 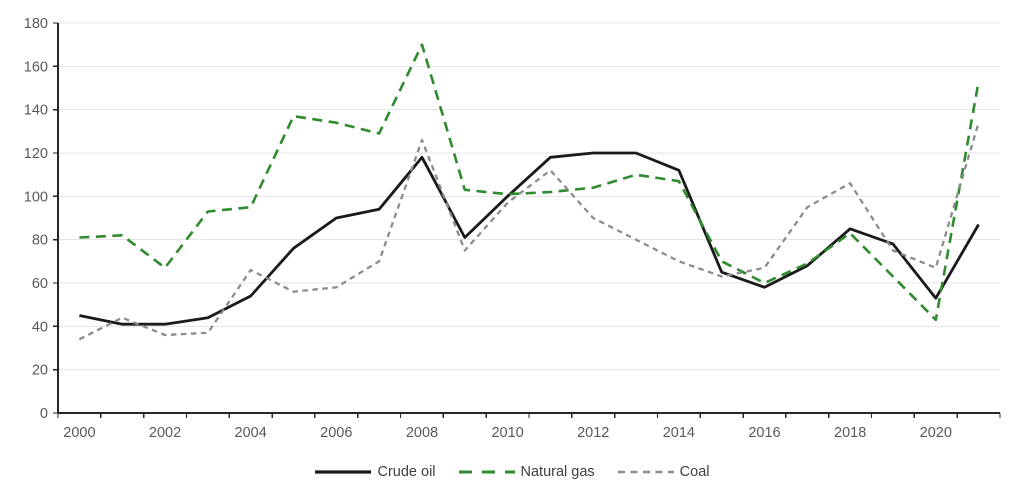 I want to click on legend-line-sample-coal, so click(x=645, y=472).